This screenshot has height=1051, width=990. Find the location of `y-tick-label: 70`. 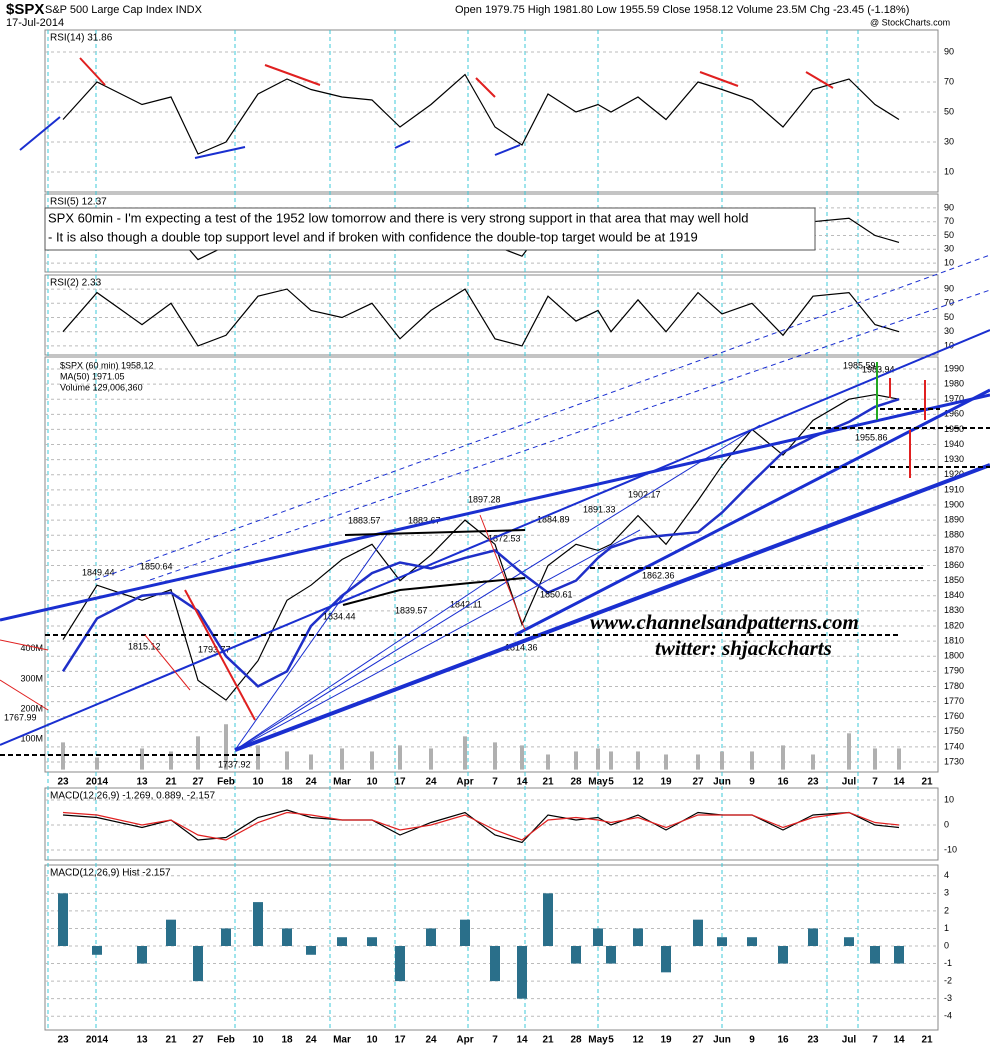

y-tick-label: 70 is located at coordinates (949, 221).